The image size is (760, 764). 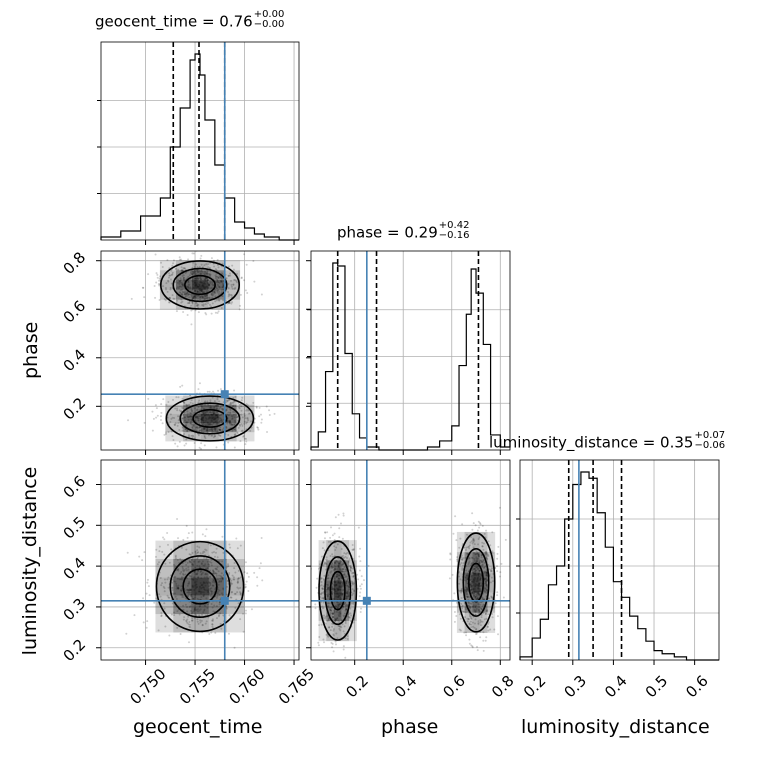 I want to click on contour-line, so click(x=210, y=418).